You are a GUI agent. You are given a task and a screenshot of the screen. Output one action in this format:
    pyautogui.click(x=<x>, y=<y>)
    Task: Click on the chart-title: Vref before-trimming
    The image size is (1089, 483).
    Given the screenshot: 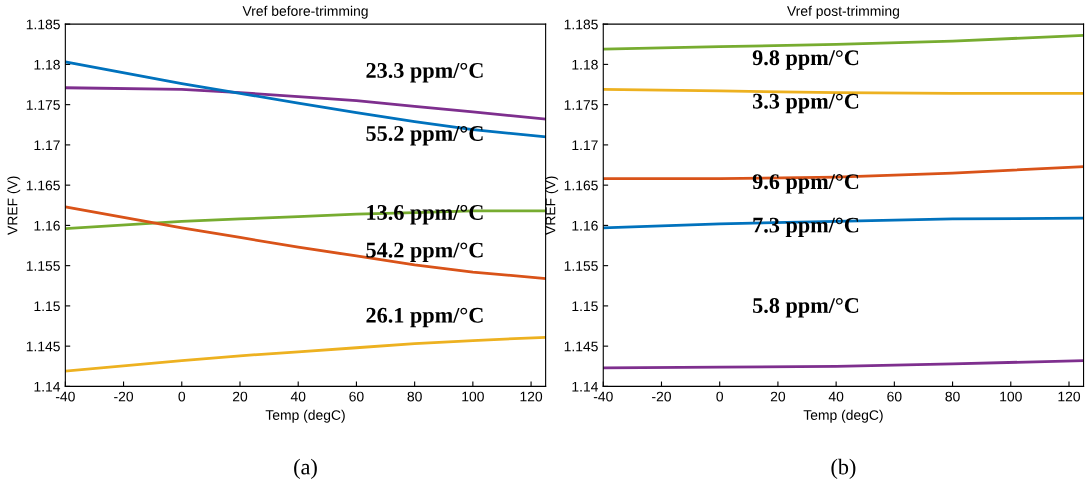 What is the action you would take?
    pyautogui.click(x=305, y=12)
    